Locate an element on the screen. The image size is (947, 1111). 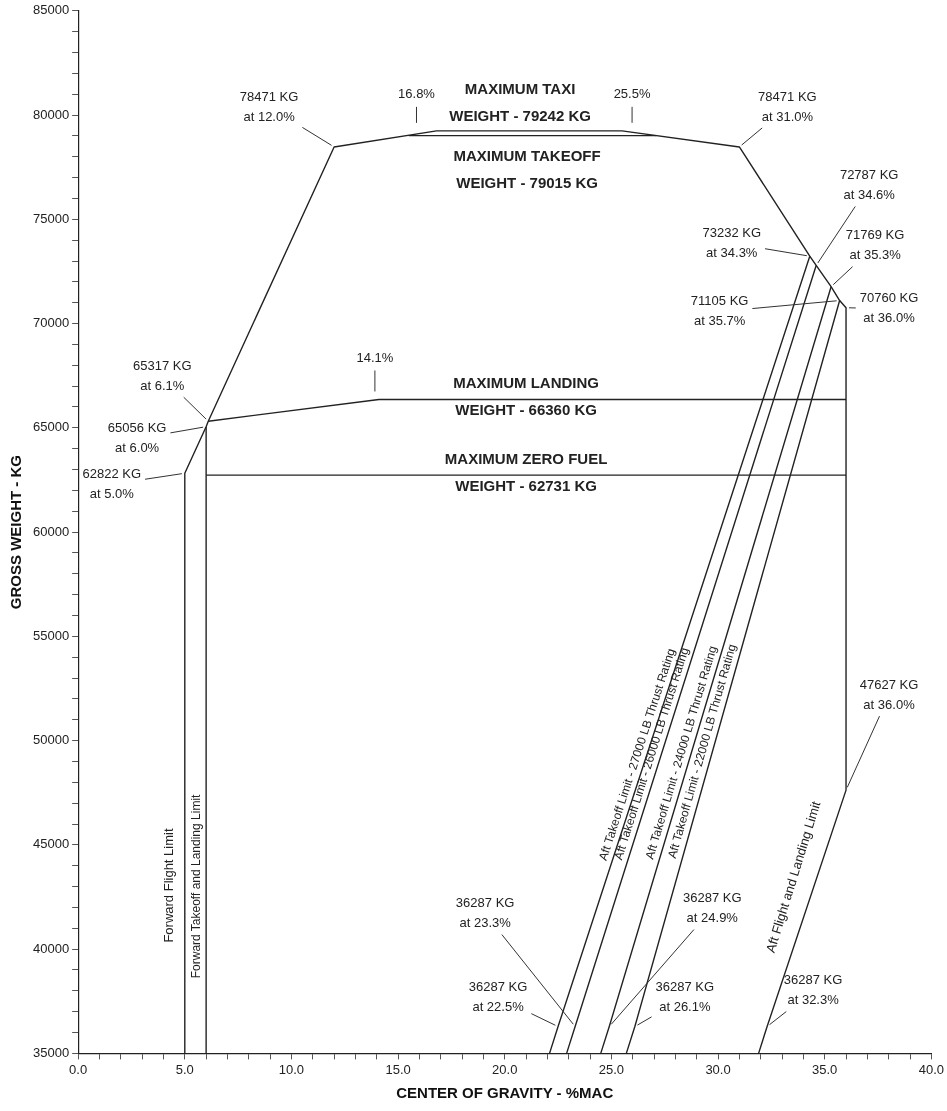
text: Forward Takeoff and Landing Limit is located at coordinates (196, 886).